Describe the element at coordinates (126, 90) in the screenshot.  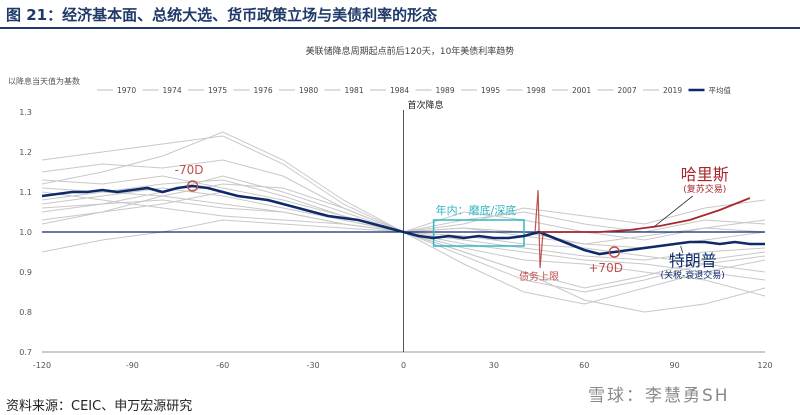
I see `legend-label-0: 1970` at that location.